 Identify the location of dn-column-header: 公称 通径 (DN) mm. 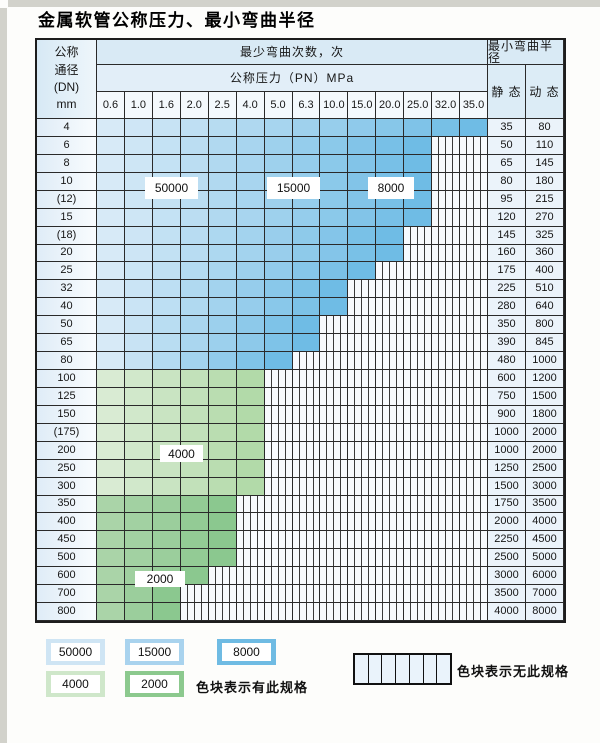
(67, 79).